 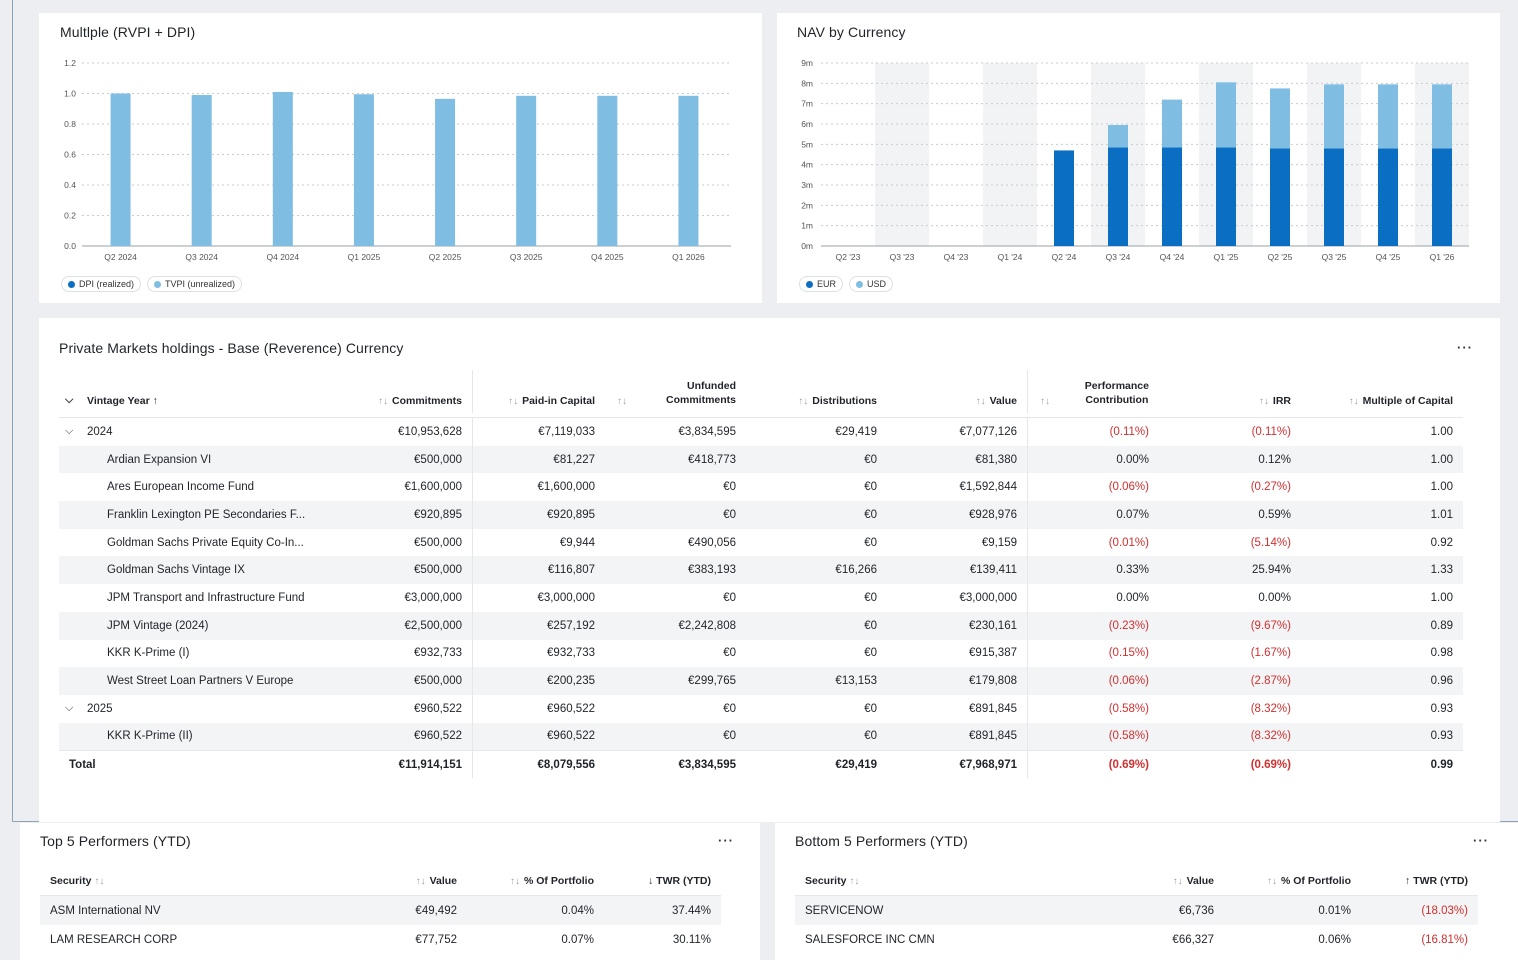 What do you see at coordinates (535, 881) in the screenshot?
I see `top5-col-pct: ↑↓ % Of Portfolio` at bounding box center [535, 881].